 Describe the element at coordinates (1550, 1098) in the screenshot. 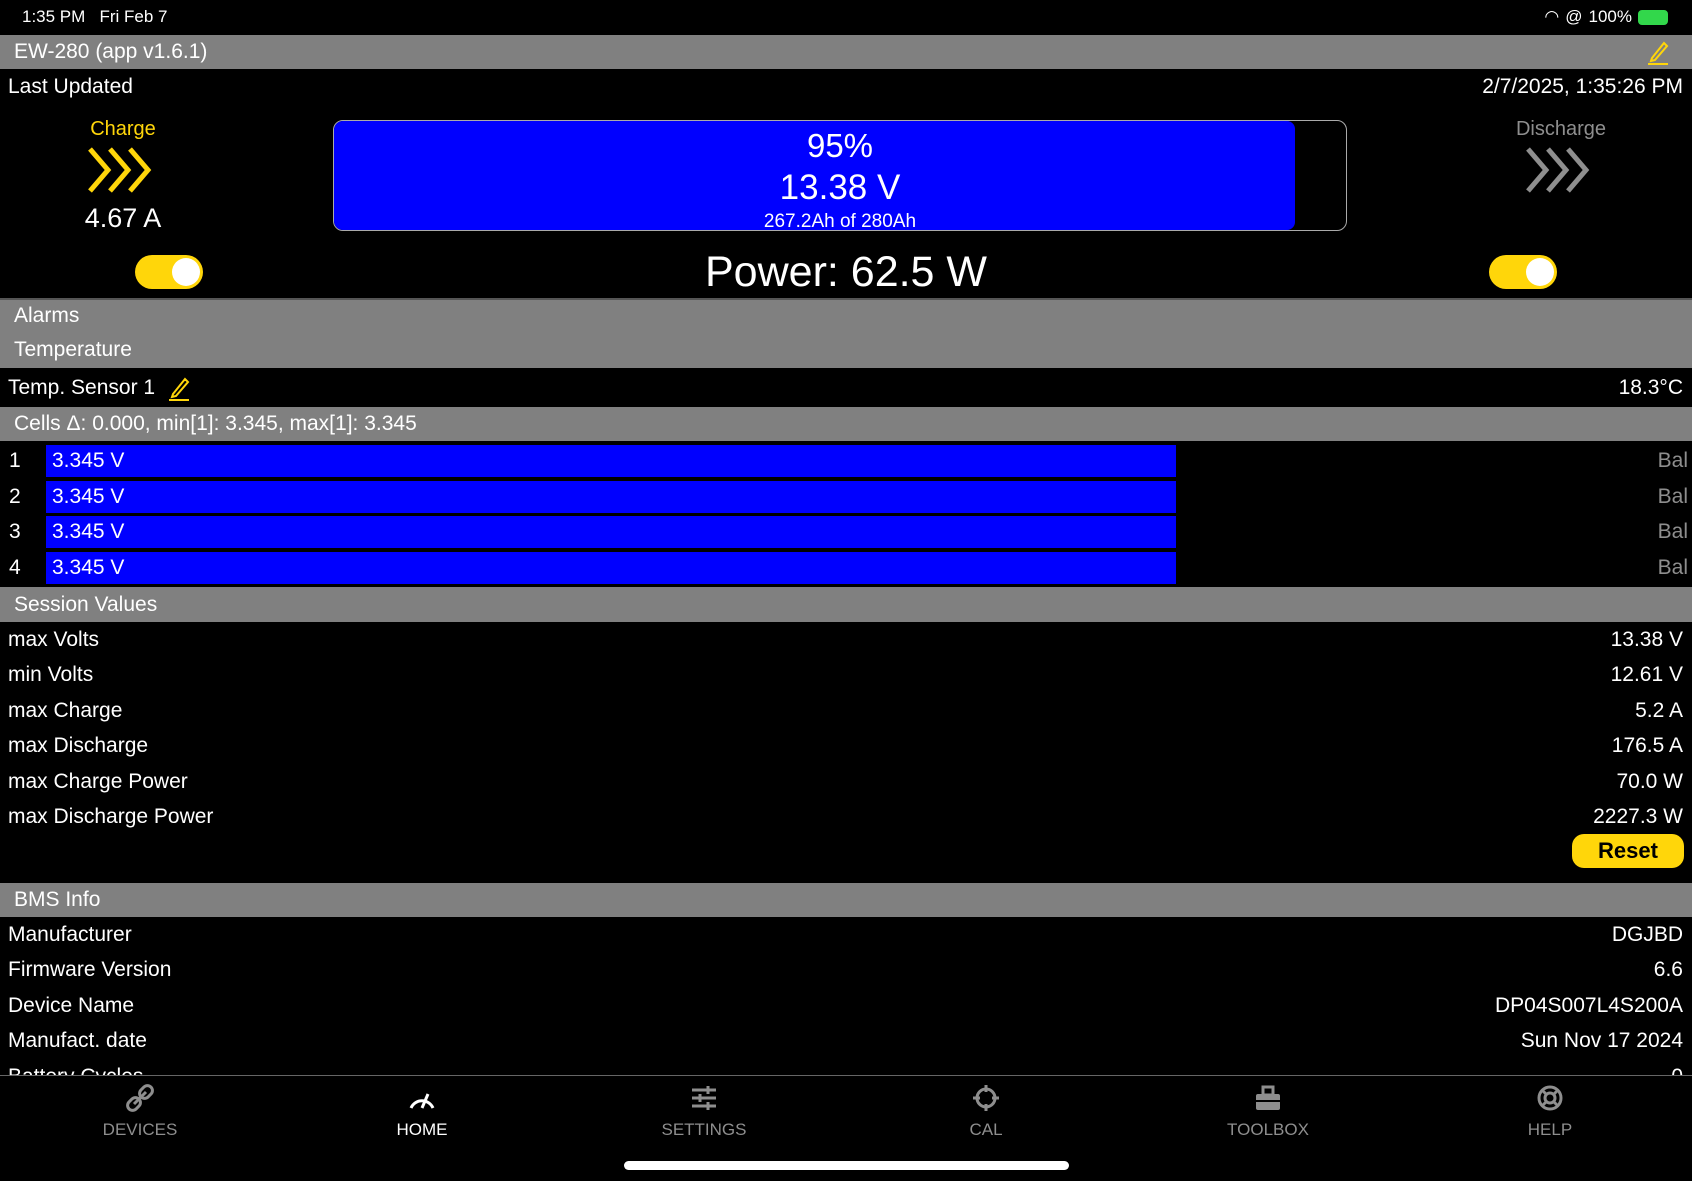

I see `lifebuoy-icon` at that location.